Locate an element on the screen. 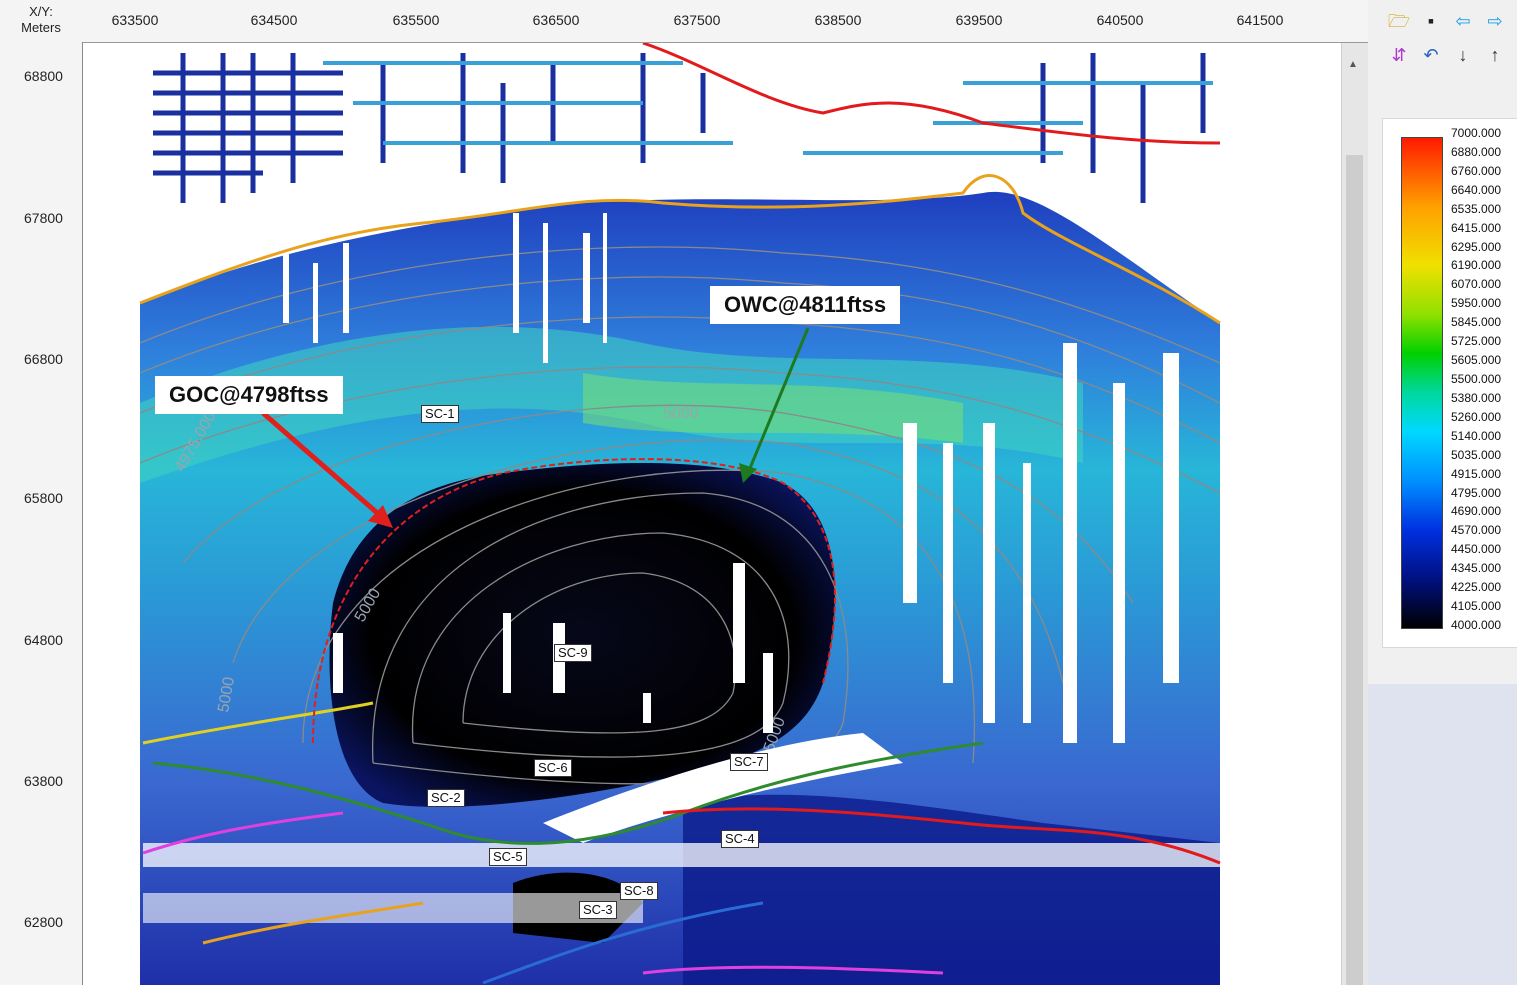  well-label: SC-5 is located at coordinates (508, 857).